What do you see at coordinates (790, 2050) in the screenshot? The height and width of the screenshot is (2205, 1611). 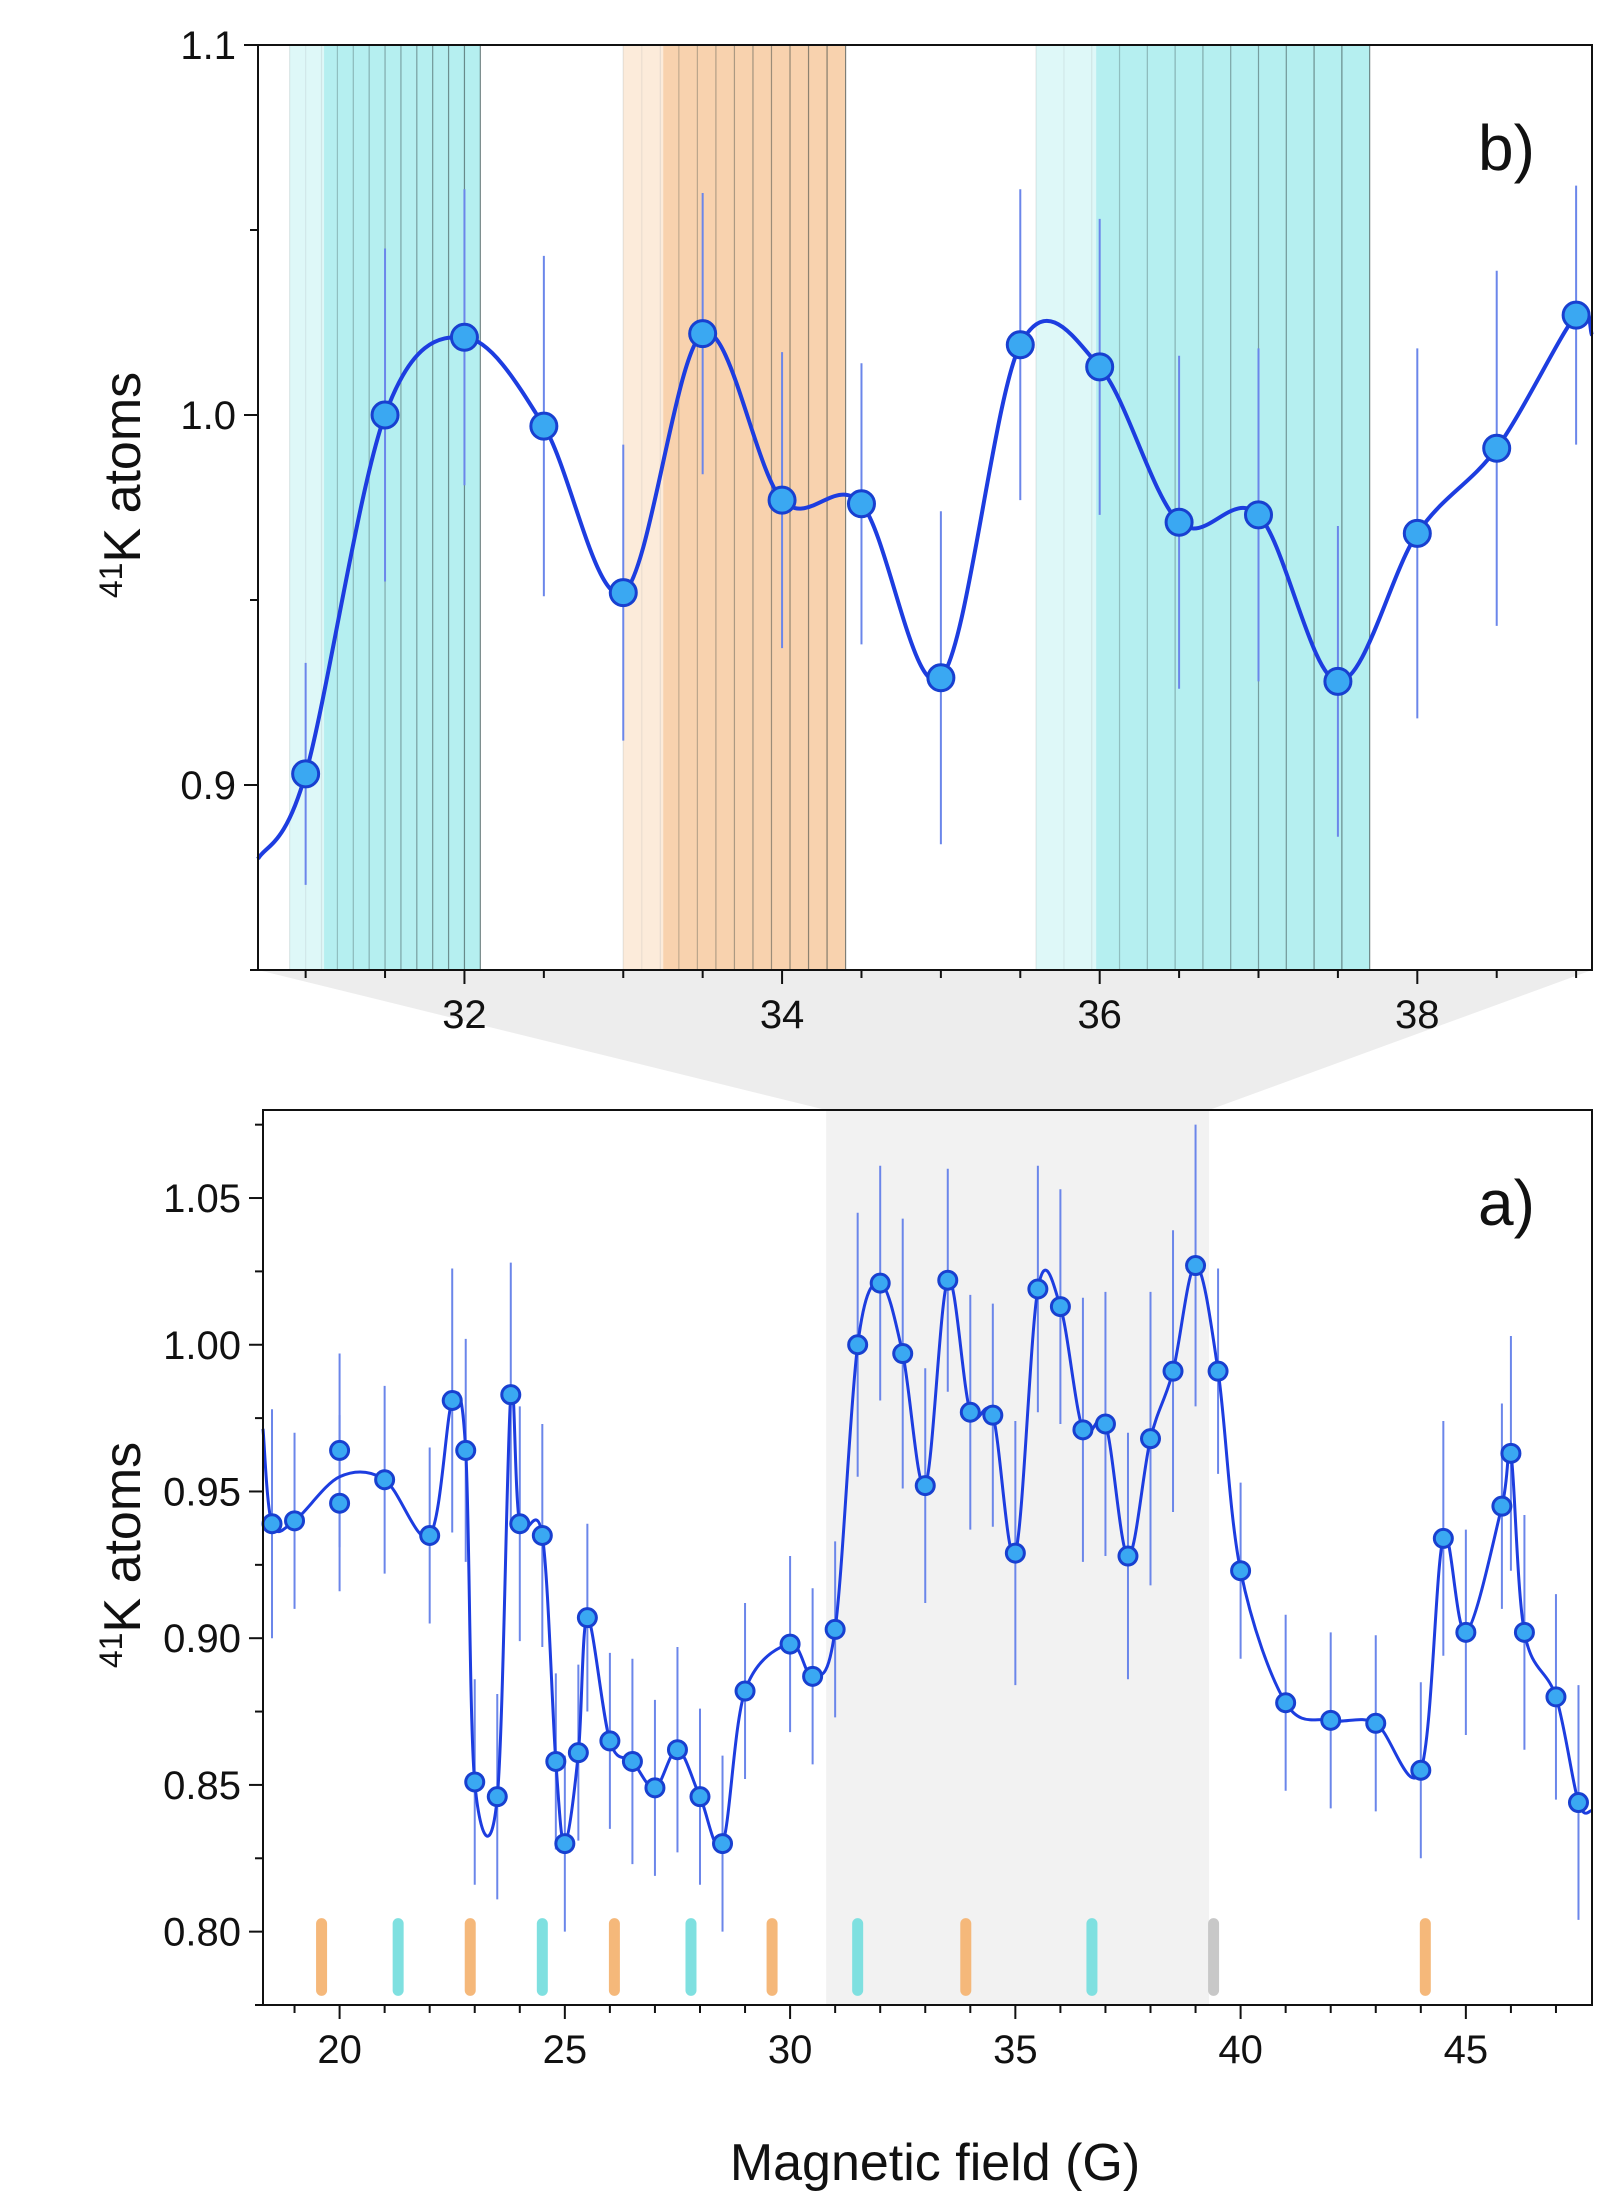 I see `x-tick-label: 30` at bounding box center [790, 2050].